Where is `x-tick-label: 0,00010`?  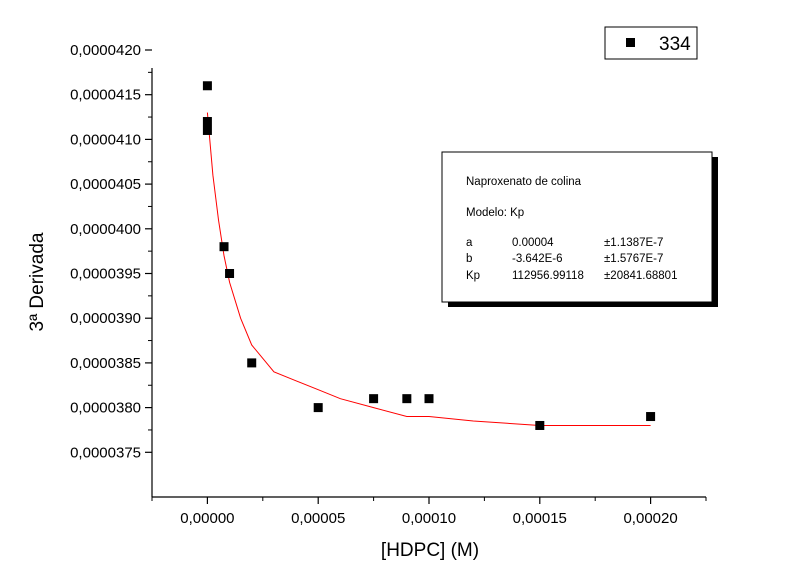
x-tick-label: 0,00010 is located at coordinates (429, 518).